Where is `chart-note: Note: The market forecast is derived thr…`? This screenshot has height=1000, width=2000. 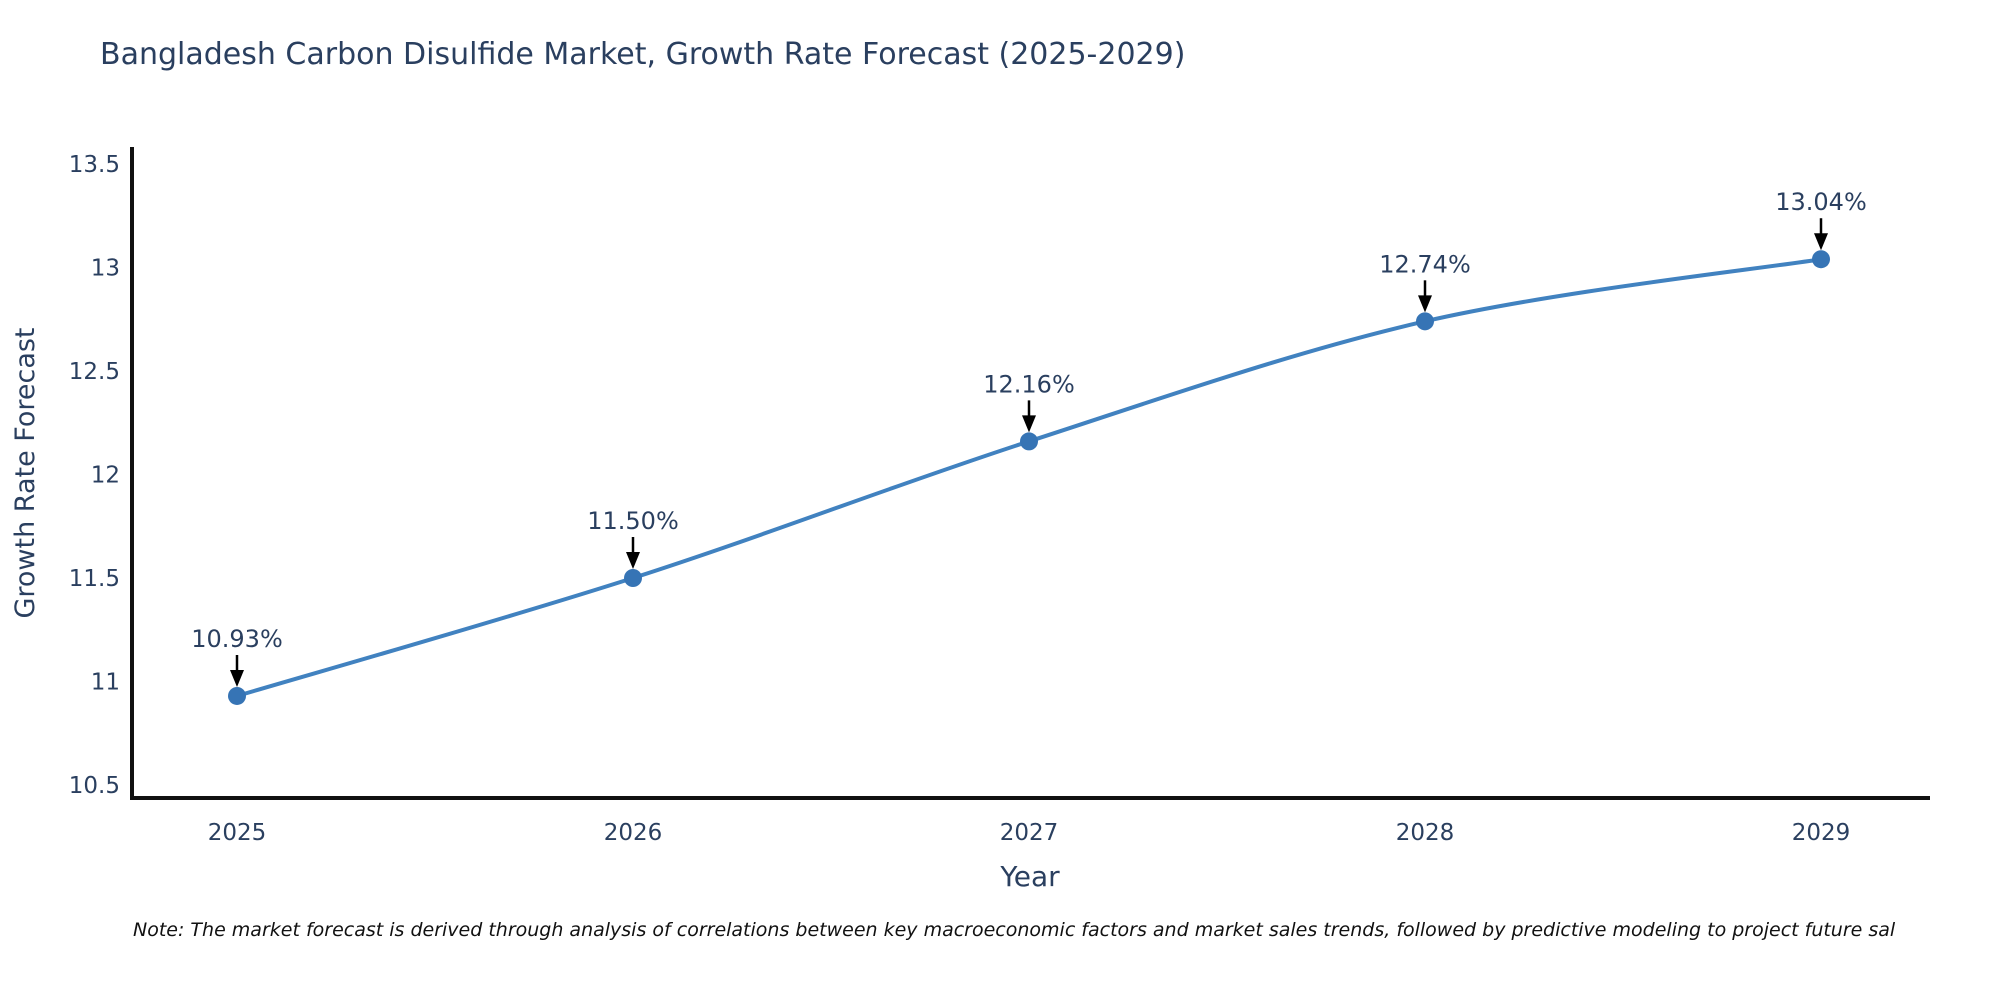
chart-note: Note: The market forecast is derived thr… is located at coordinates (1014, 930).